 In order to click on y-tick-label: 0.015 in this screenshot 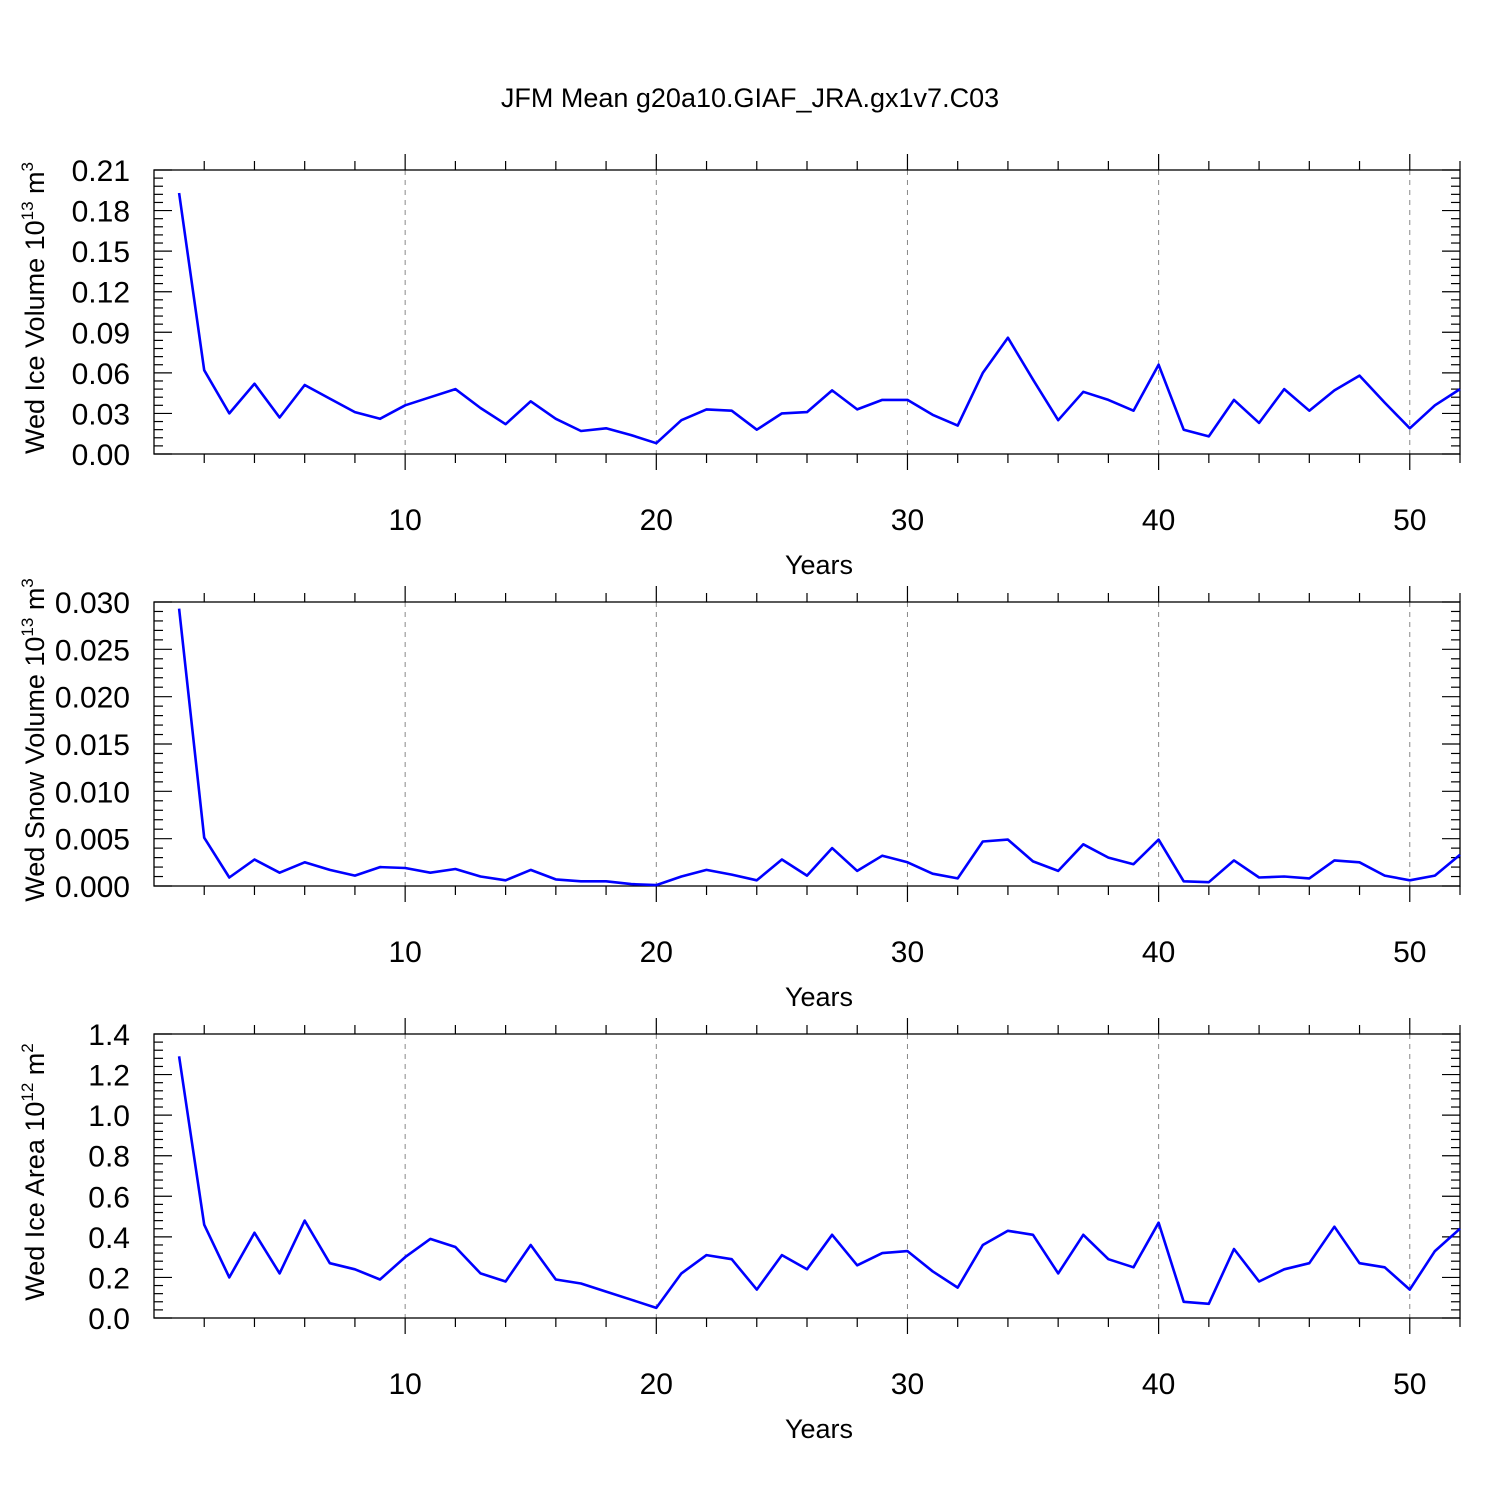, I will do `click(92, 745)`.